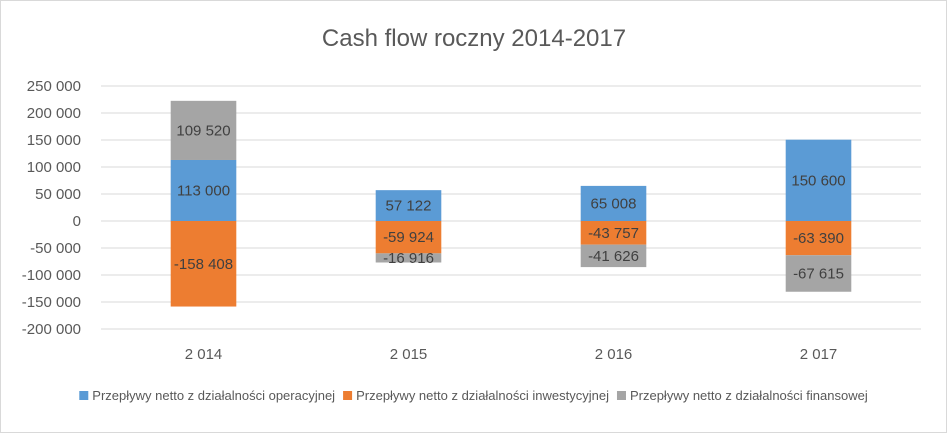 Image resolution: width=947 pixels, height=433 pixels. Describe the element at coordinates (58, 194) in the screenshot. I see `y-tick-label: 50 000` at that location.